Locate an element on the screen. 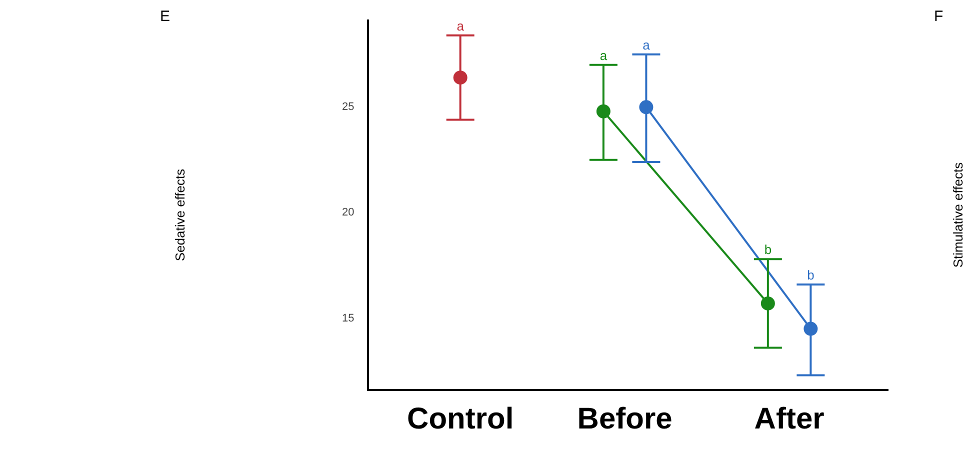 The height and width of the screenshot is (455, 973). x-tick-label: Control is located at coordinates (460, 419).